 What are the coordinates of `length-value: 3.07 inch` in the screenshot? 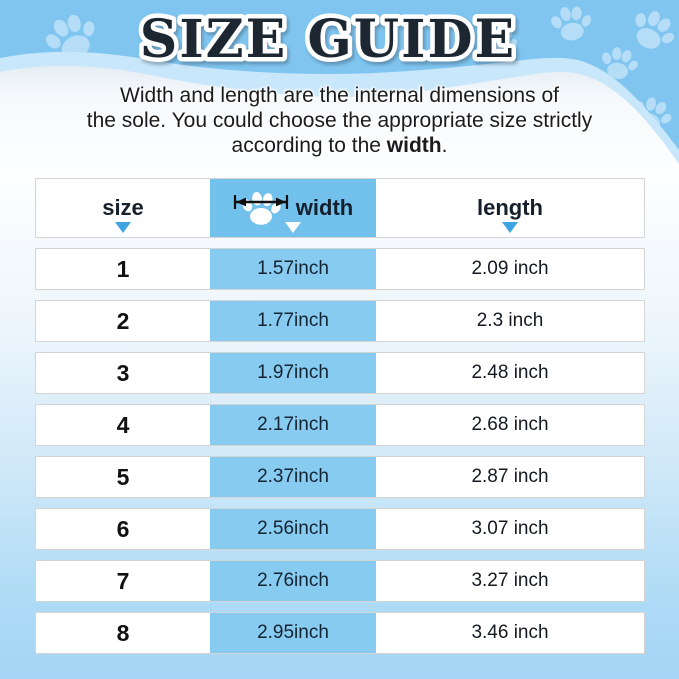 It's located at (510, 528).